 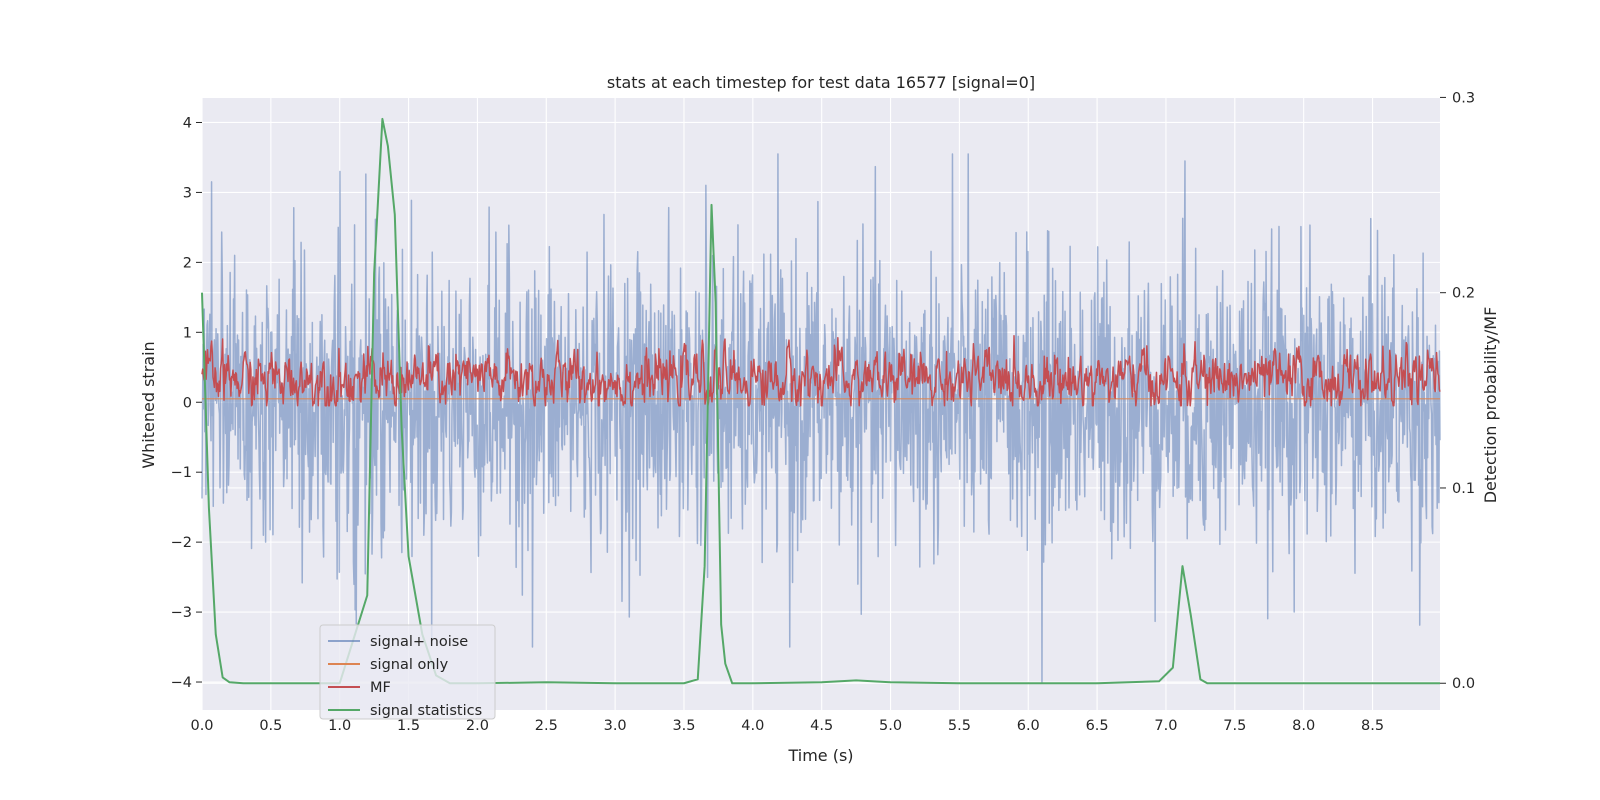 I want to click on y-tick-label: 0, so click(x=187, y=403).